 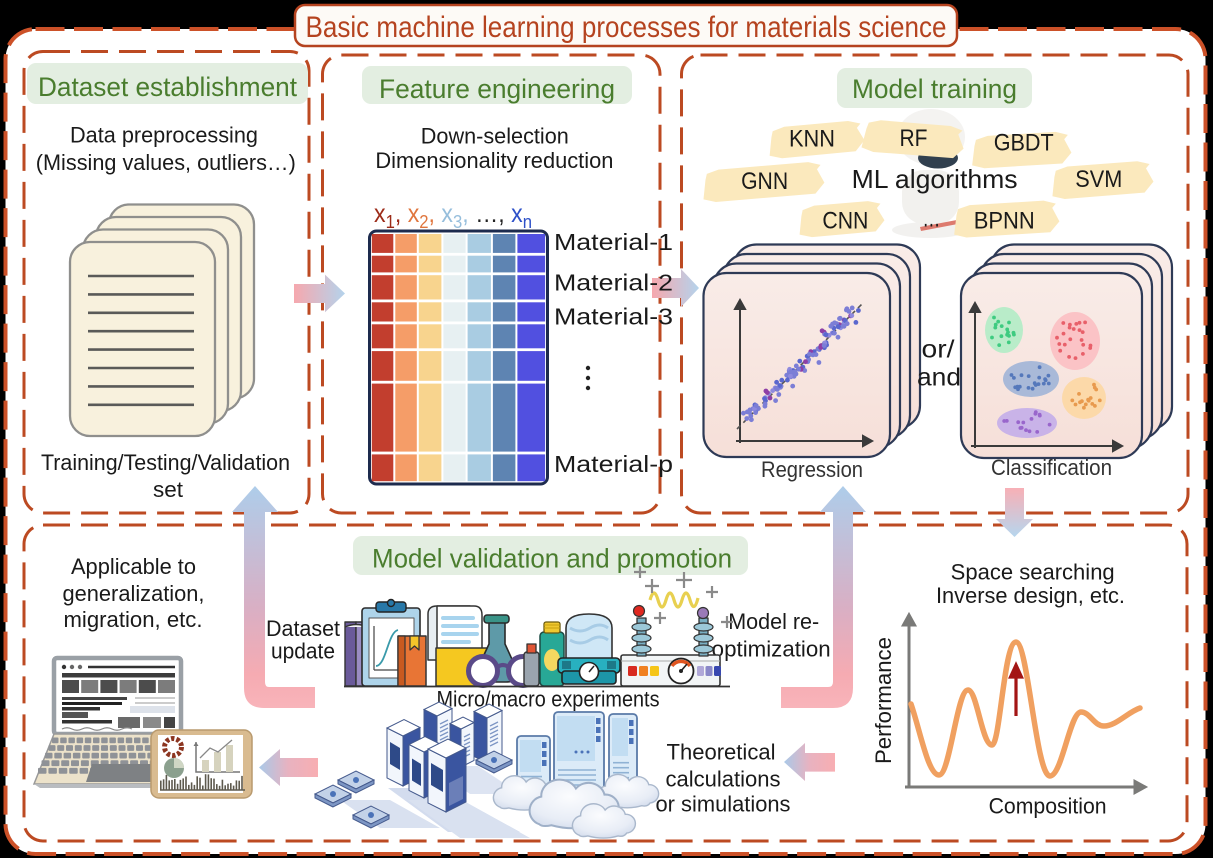 What do you see at coordinates (168, 489) in the screenshot?
I see `svg-text: set` at bounding box center [168, 489].